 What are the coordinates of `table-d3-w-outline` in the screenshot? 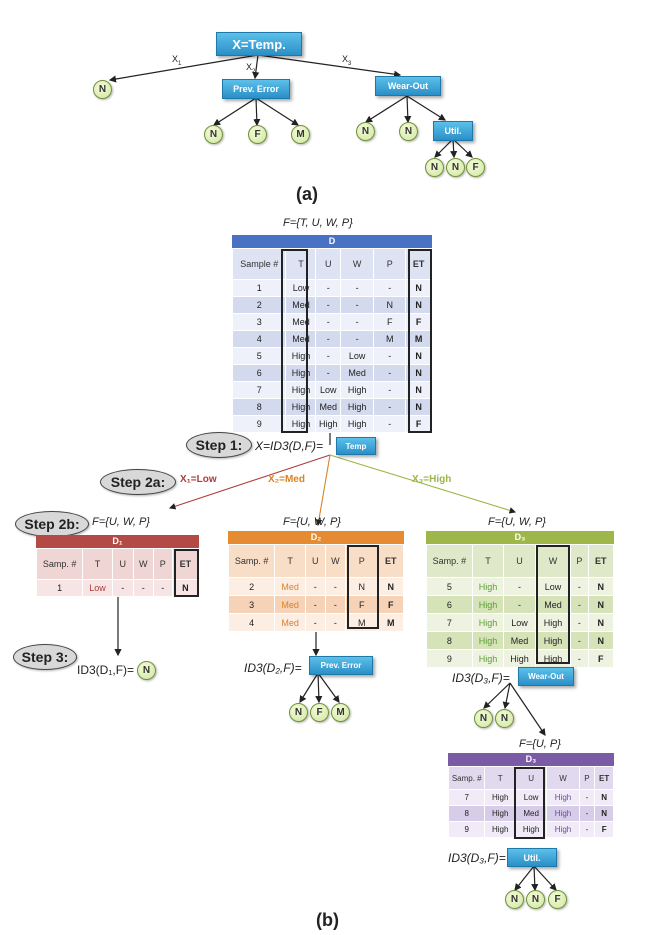 It's located at (553, 604).